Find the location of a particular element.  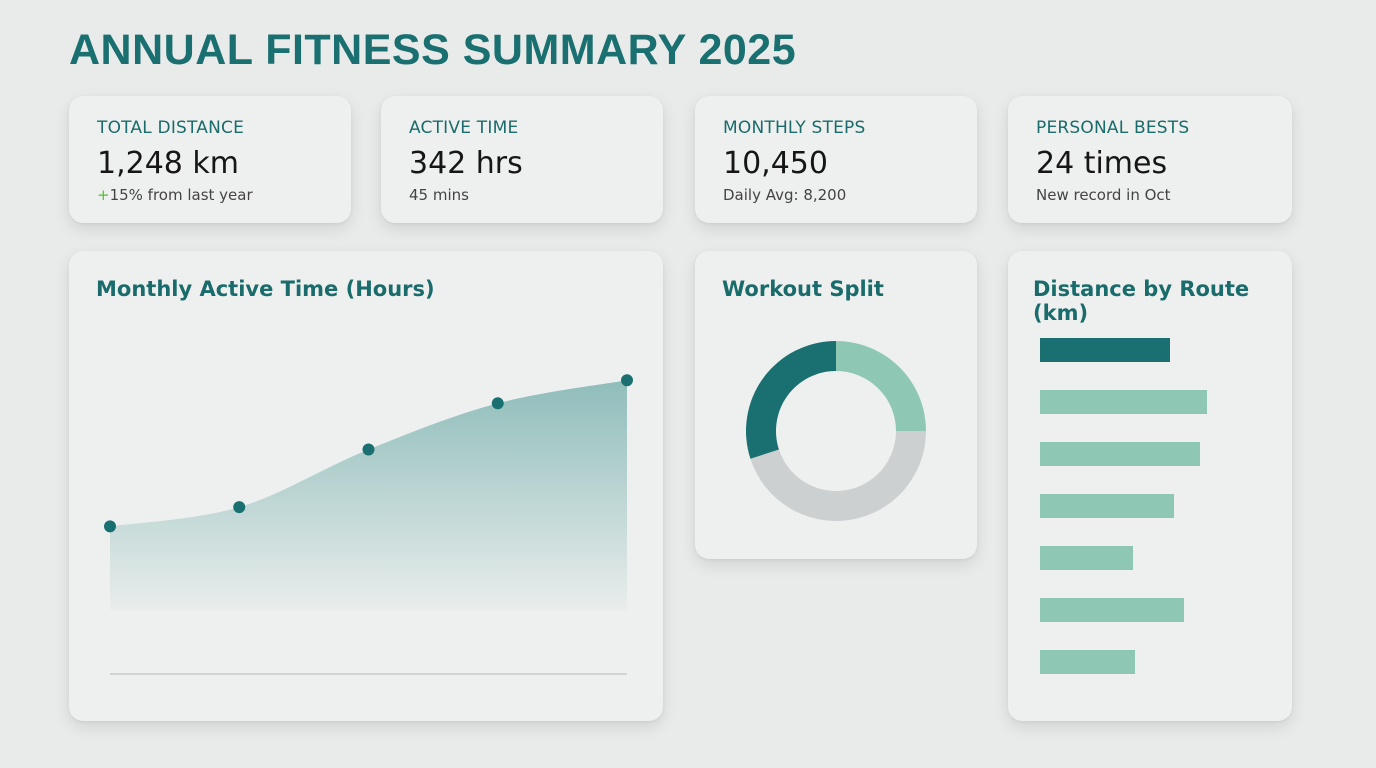

stat-sub: Daily Avg: 8,200 is located at coordinates (785, 195).